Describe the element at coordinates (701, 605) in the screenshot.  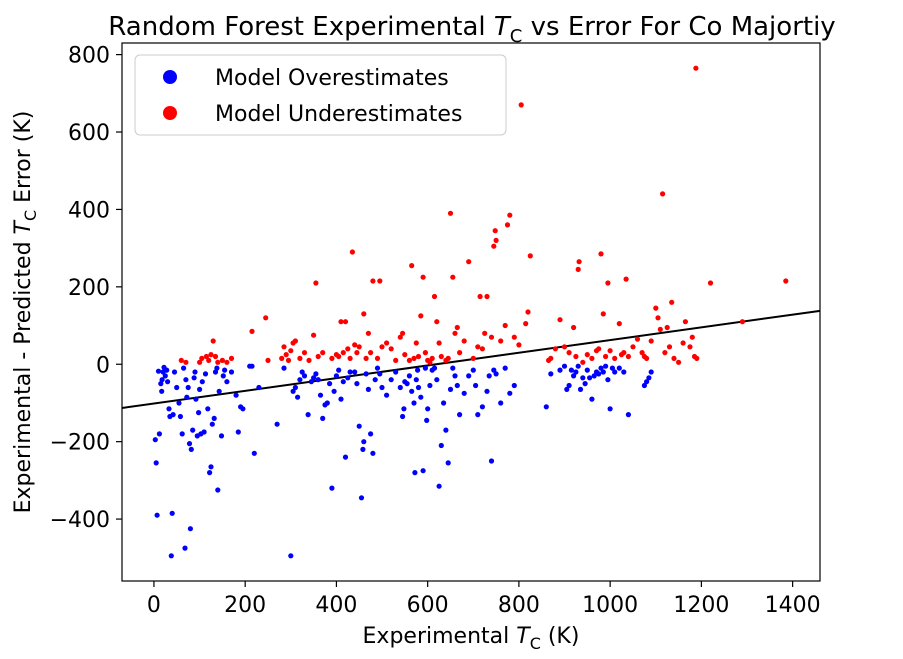
I see `x-tick-label: 1200` at that location.